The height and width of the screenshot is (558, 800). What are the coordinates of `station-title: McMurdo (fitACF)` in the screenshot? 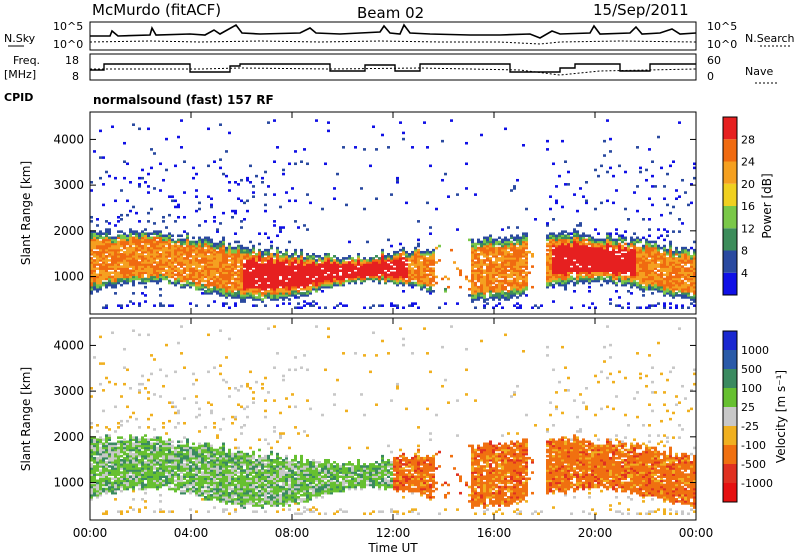 It's located at (156, 10).